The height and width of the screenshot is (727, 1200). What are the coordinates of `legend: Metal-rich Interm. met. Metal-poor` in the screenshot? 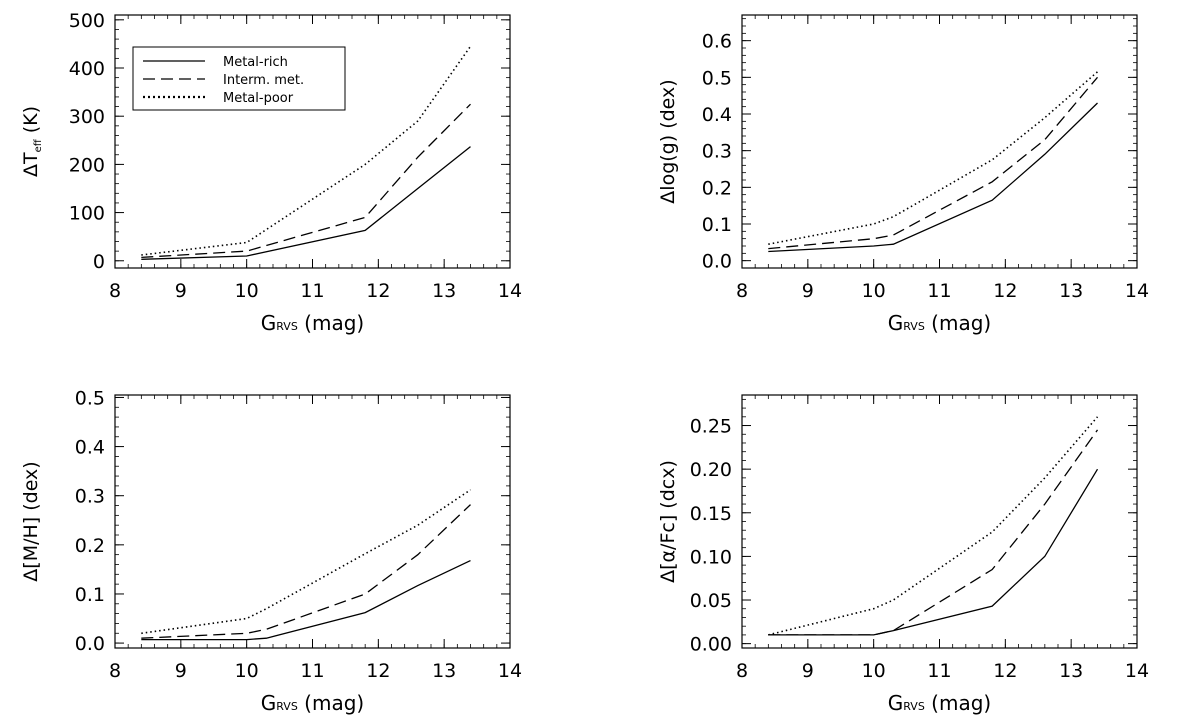 It's located at (239, 78).